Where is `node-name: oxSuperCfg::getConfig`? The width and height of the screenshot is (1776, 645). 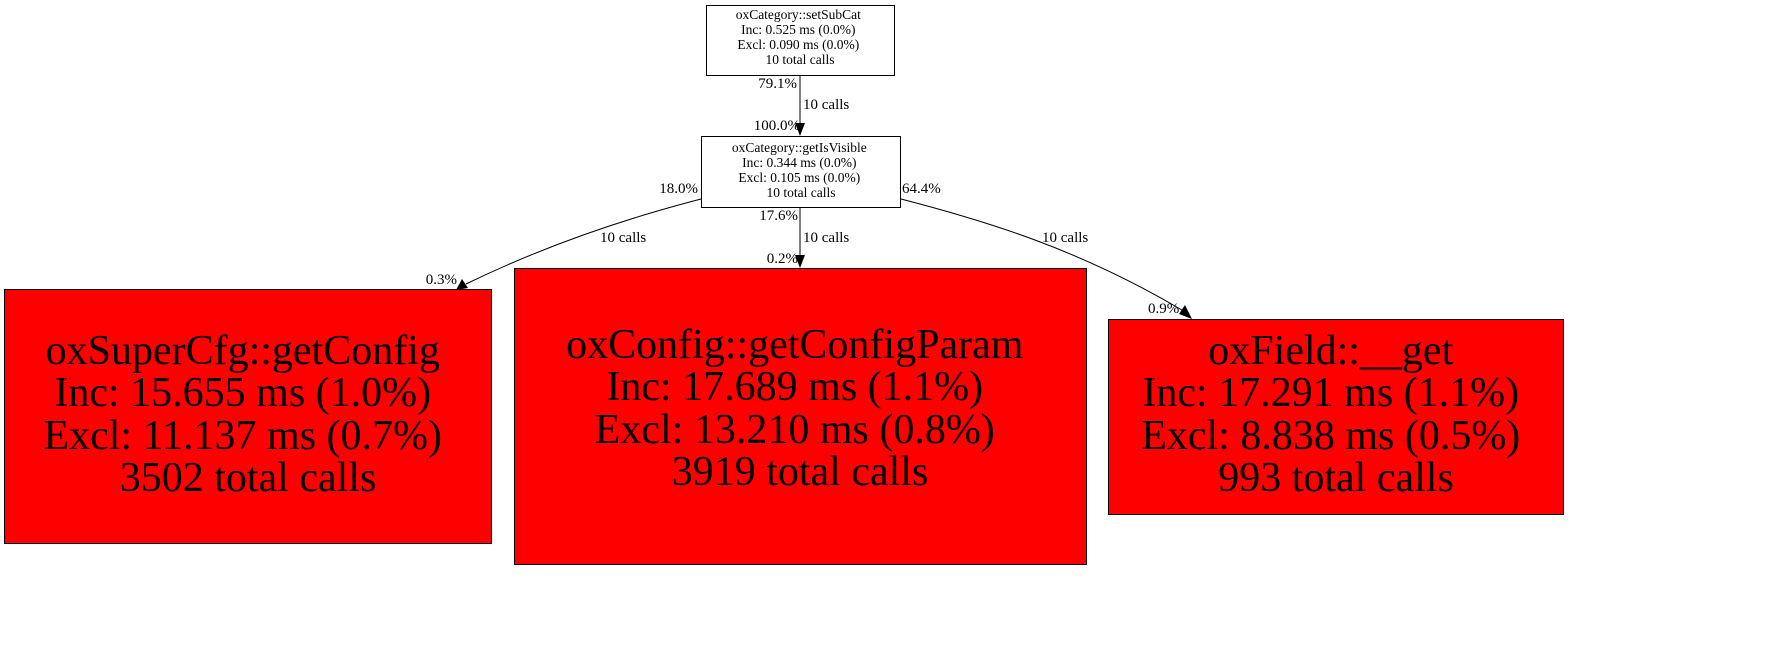
node-name: oxSuperCfg::getConfig is located at coordinates (243, 351).